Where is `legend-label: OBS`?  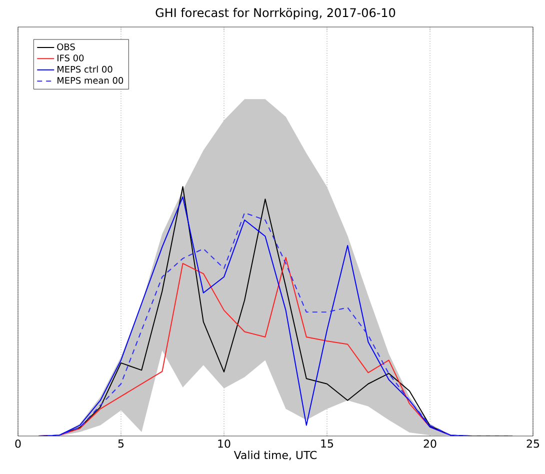
legend-label: OBS is located at coordinates (66, 46).